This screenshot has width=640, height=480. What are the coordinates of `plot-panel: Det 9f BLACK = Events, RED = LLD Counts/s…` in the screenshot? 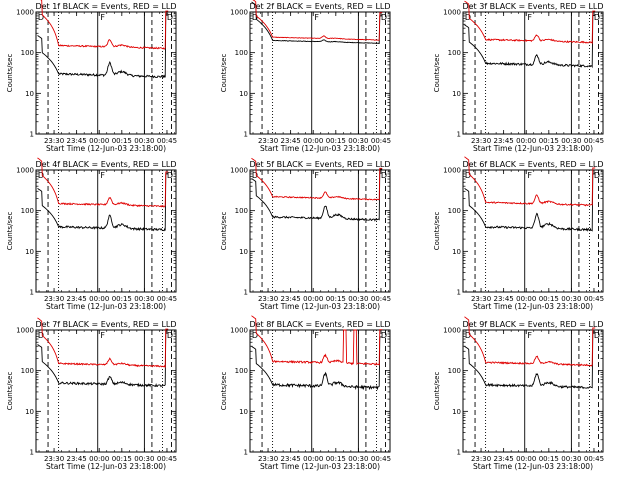 It's located at (518, 393).